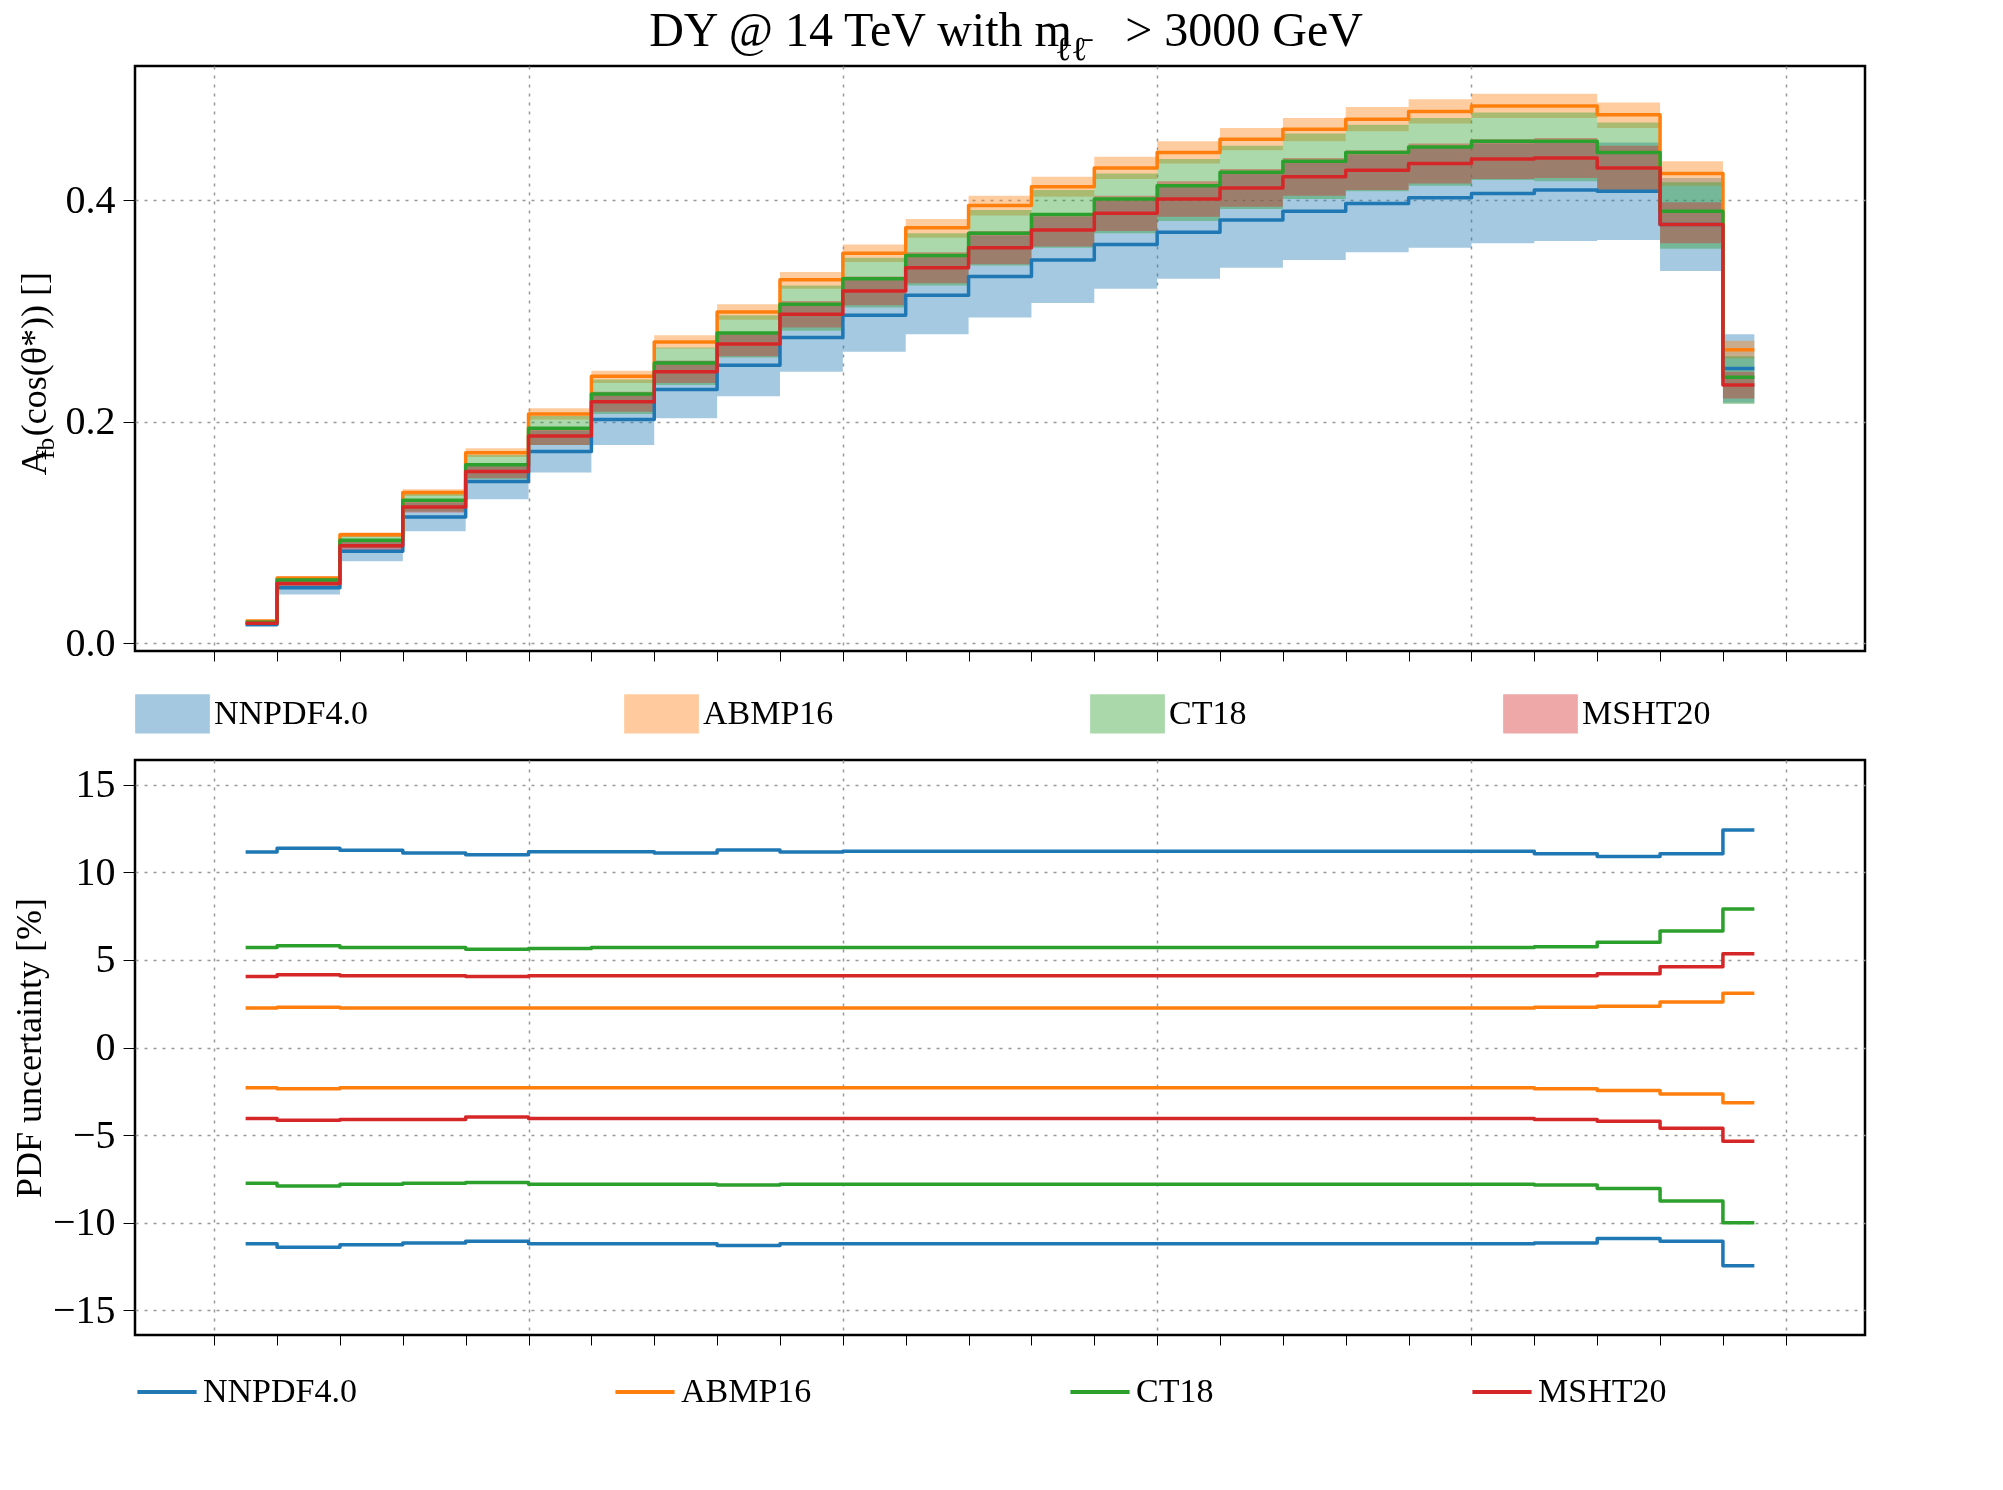 This screenshot has height=1490, width=2003. Describe the element at coordinates (105, 1046) in the screenshot. I see `y-tick-label: 0` at that location.